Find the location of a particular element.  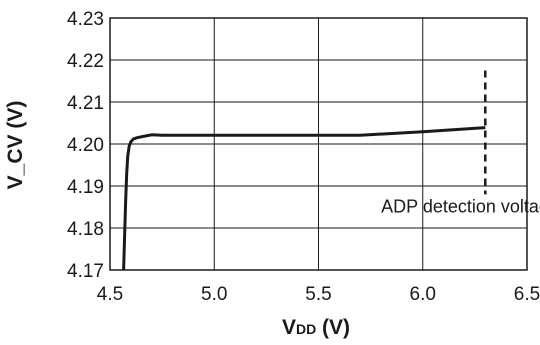

y-tick-label: 4.17 is located at coordinates (85, 271).